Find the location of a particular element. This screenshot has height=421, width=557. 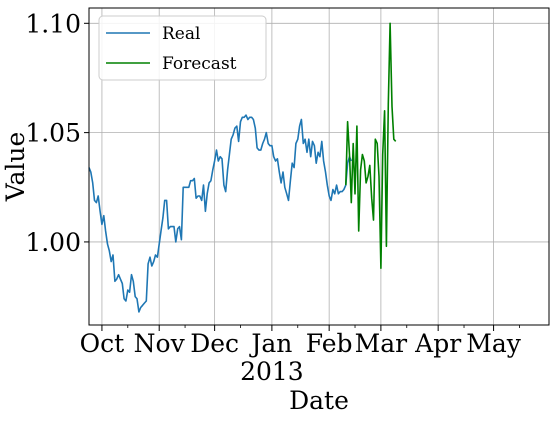

y-axis-title: Value is located at coordinates (15, 167).